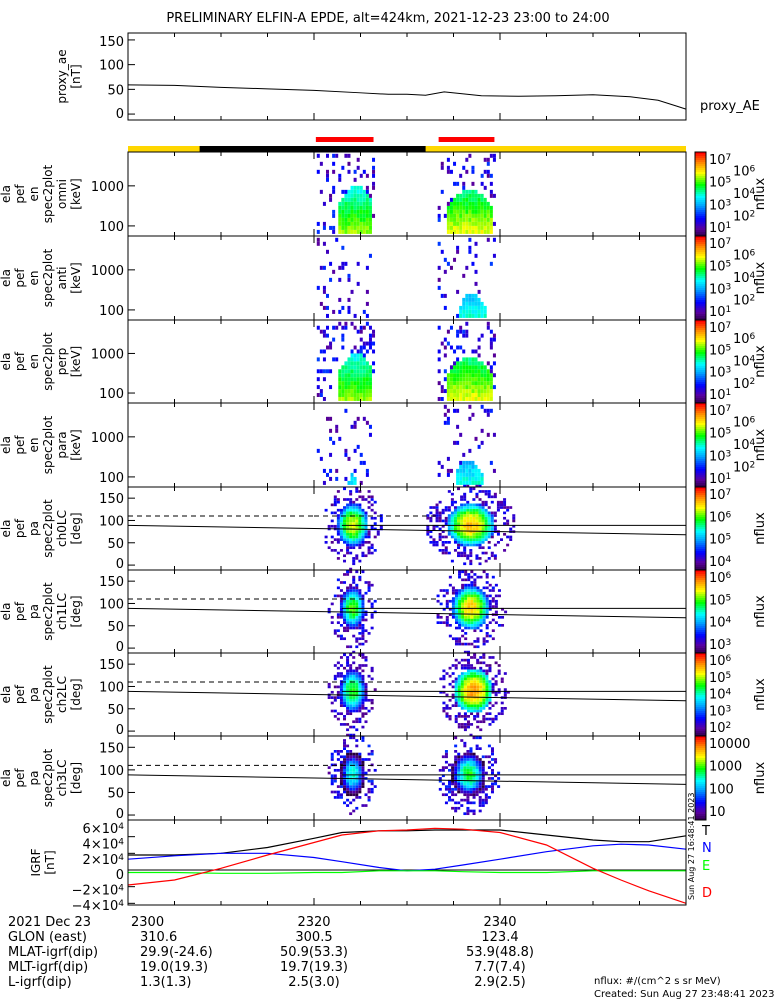 This screenshot has height=1000, width=775. Describe the element at coordinates (691, 846) in the screenshot. I see `side-stamp: Sun Aug 27 16:48:41 2023` at that location.